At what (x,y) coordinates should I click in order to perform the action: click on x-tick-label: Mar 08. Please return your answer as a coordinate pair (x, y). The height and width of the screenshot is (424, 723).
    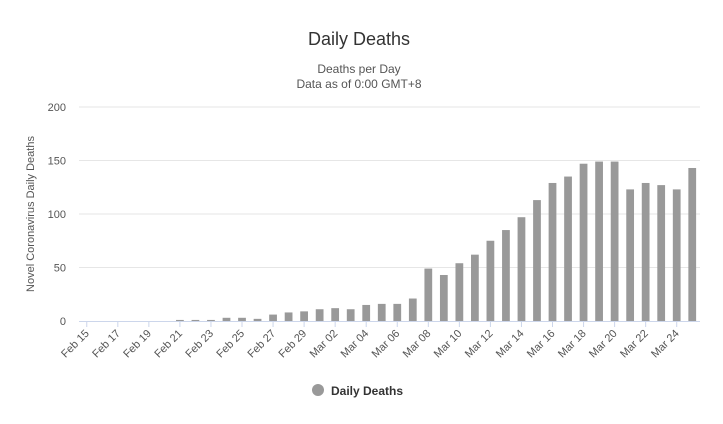
    Looking at the image, I should click on (417, 344).